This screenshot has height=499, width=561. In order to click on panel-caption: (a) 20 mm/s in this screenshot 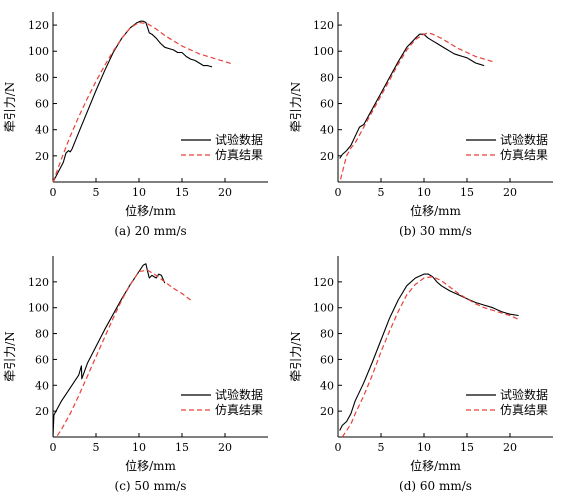, I will do `click(150, 231)`.